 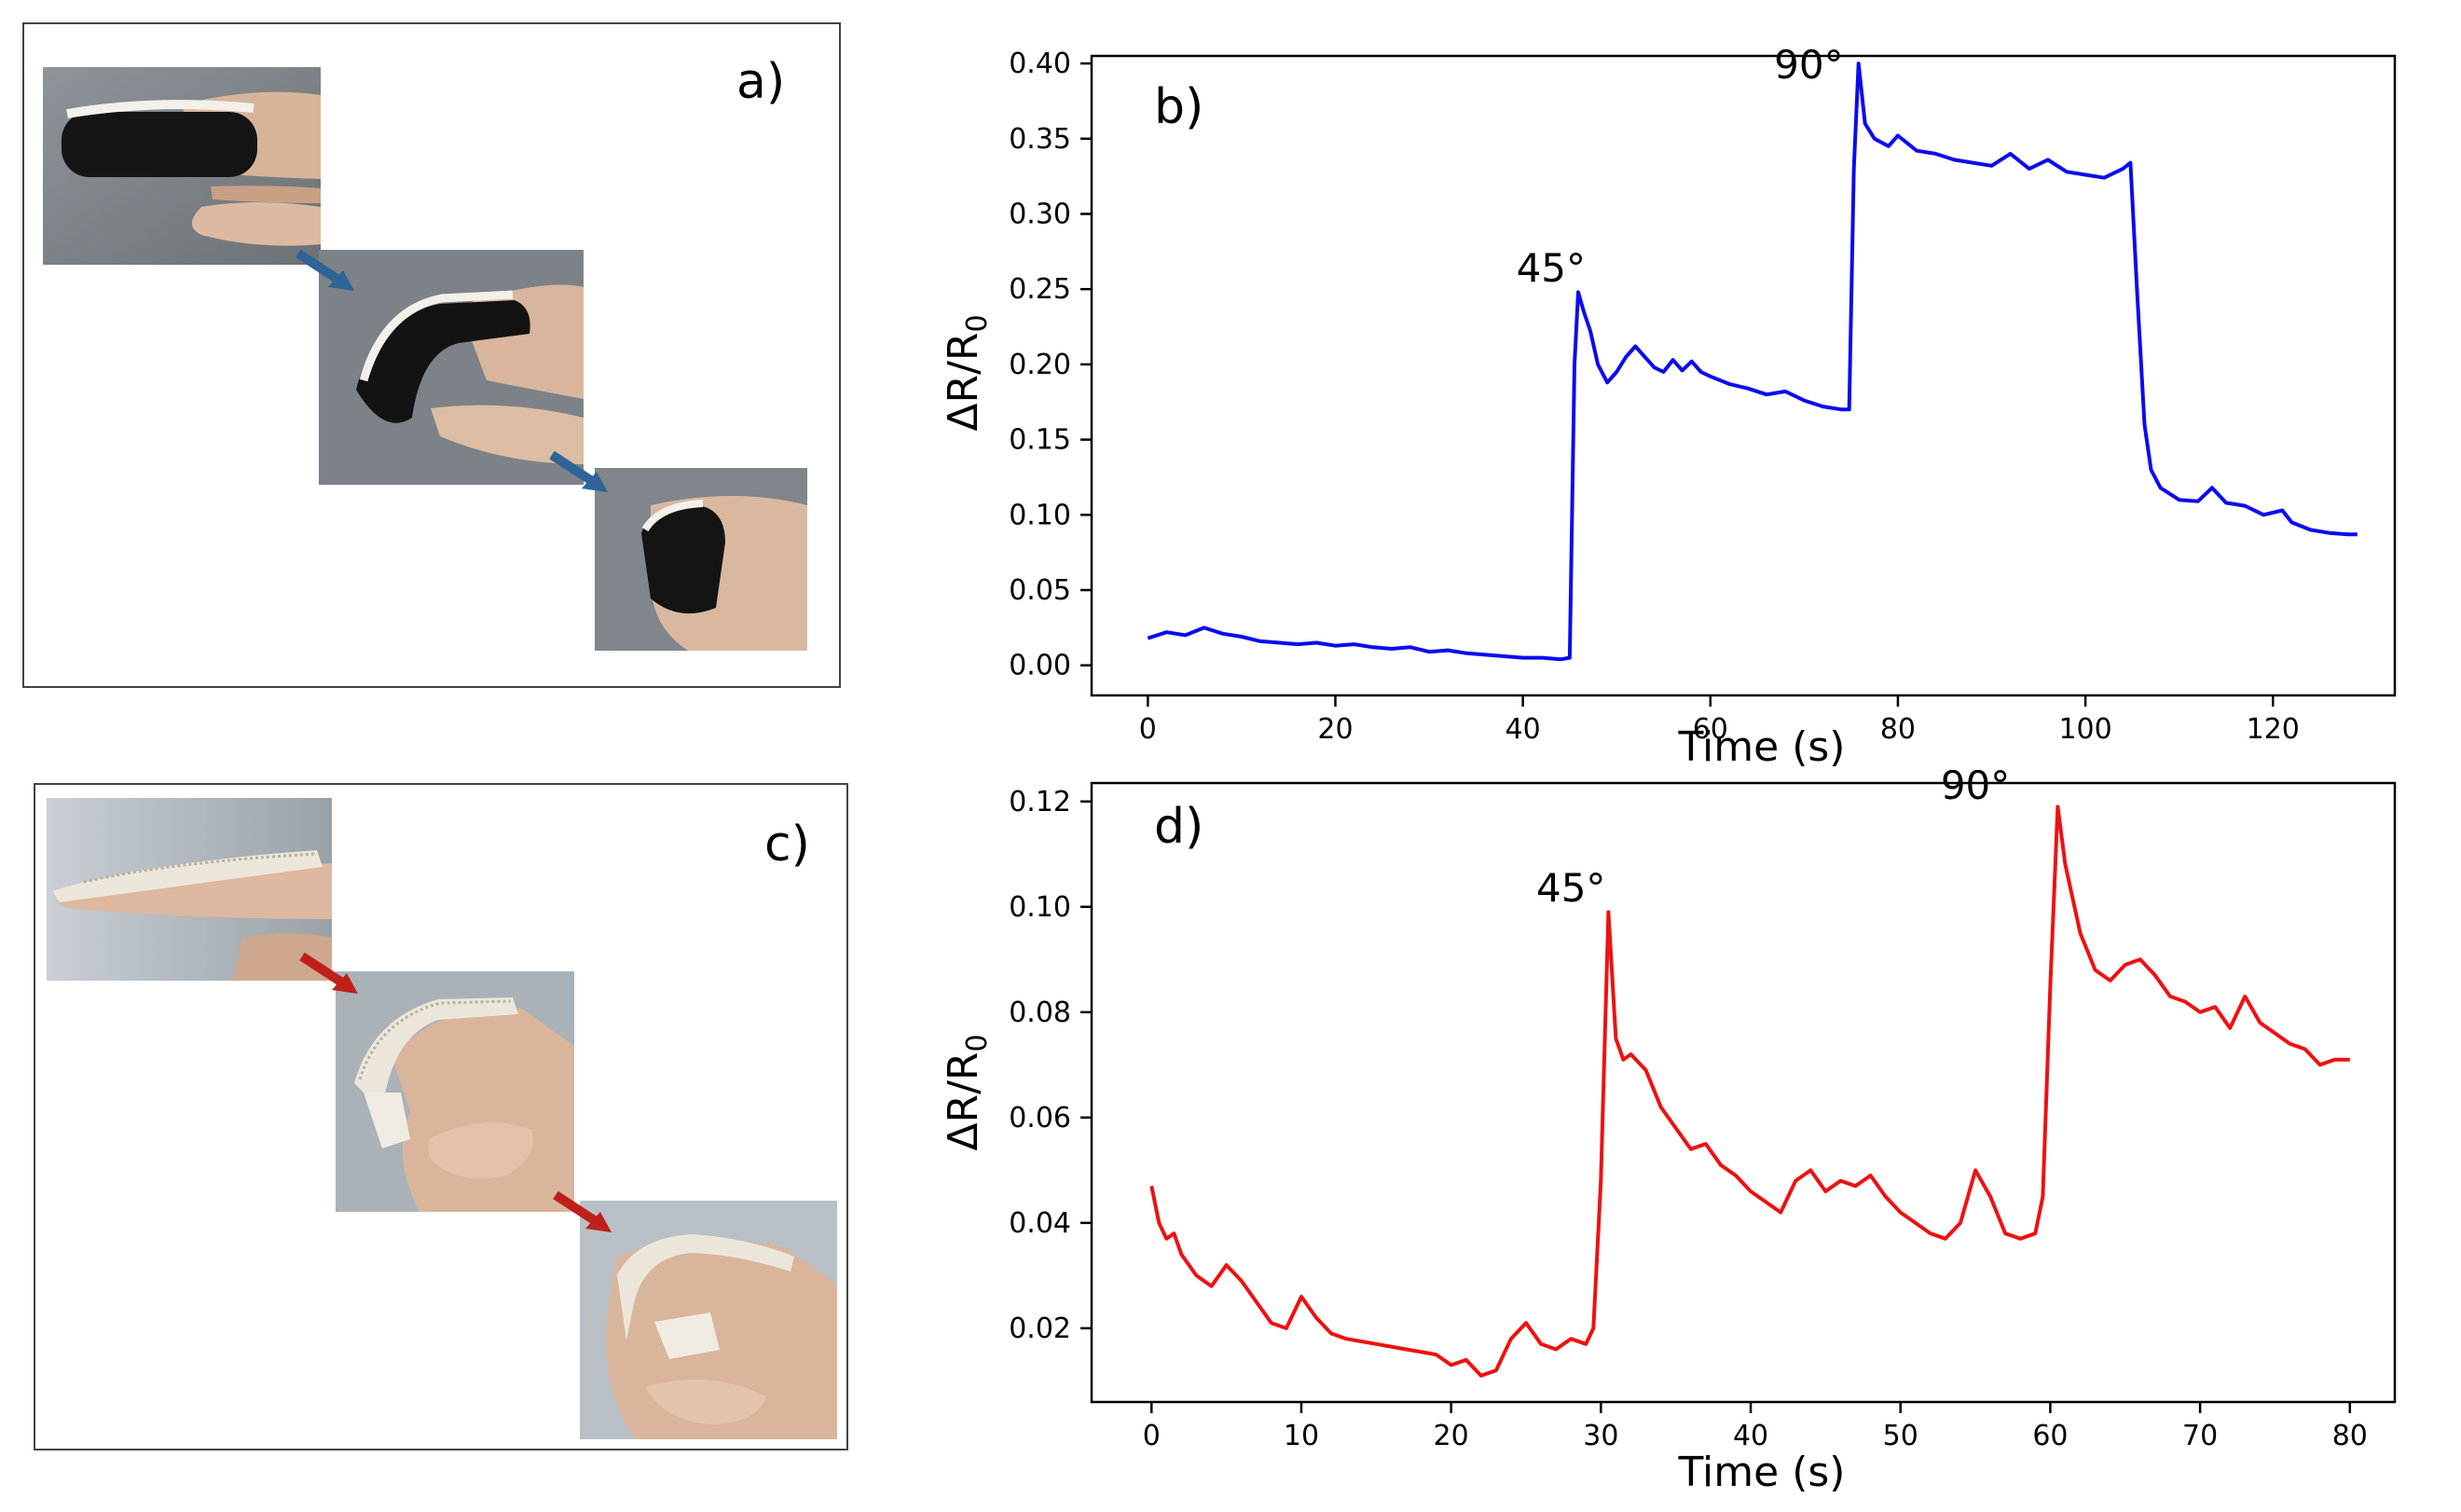 I want to click on photo-finger-straight-black-sleeve, so click(x=182, y=166).